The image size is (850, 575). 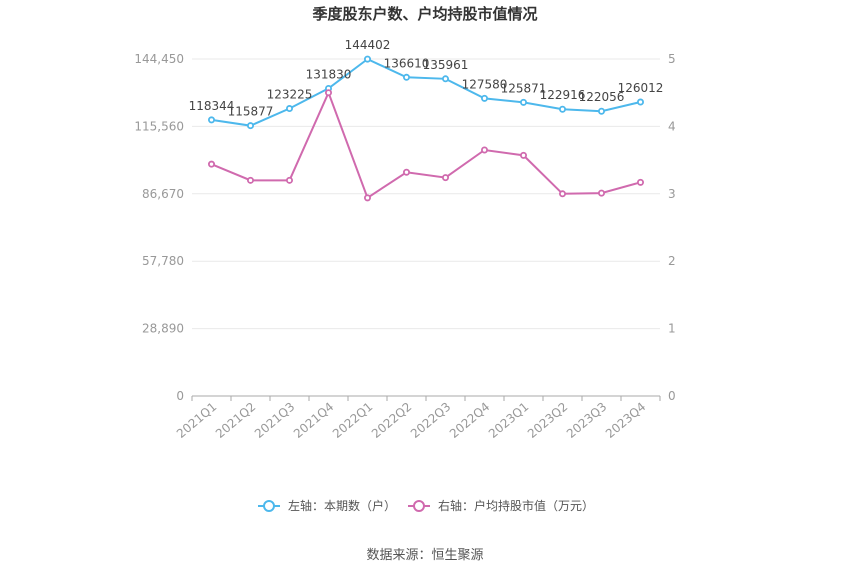 I want to click on right-axis-tick-label: 4, so click(x=672, y=126).